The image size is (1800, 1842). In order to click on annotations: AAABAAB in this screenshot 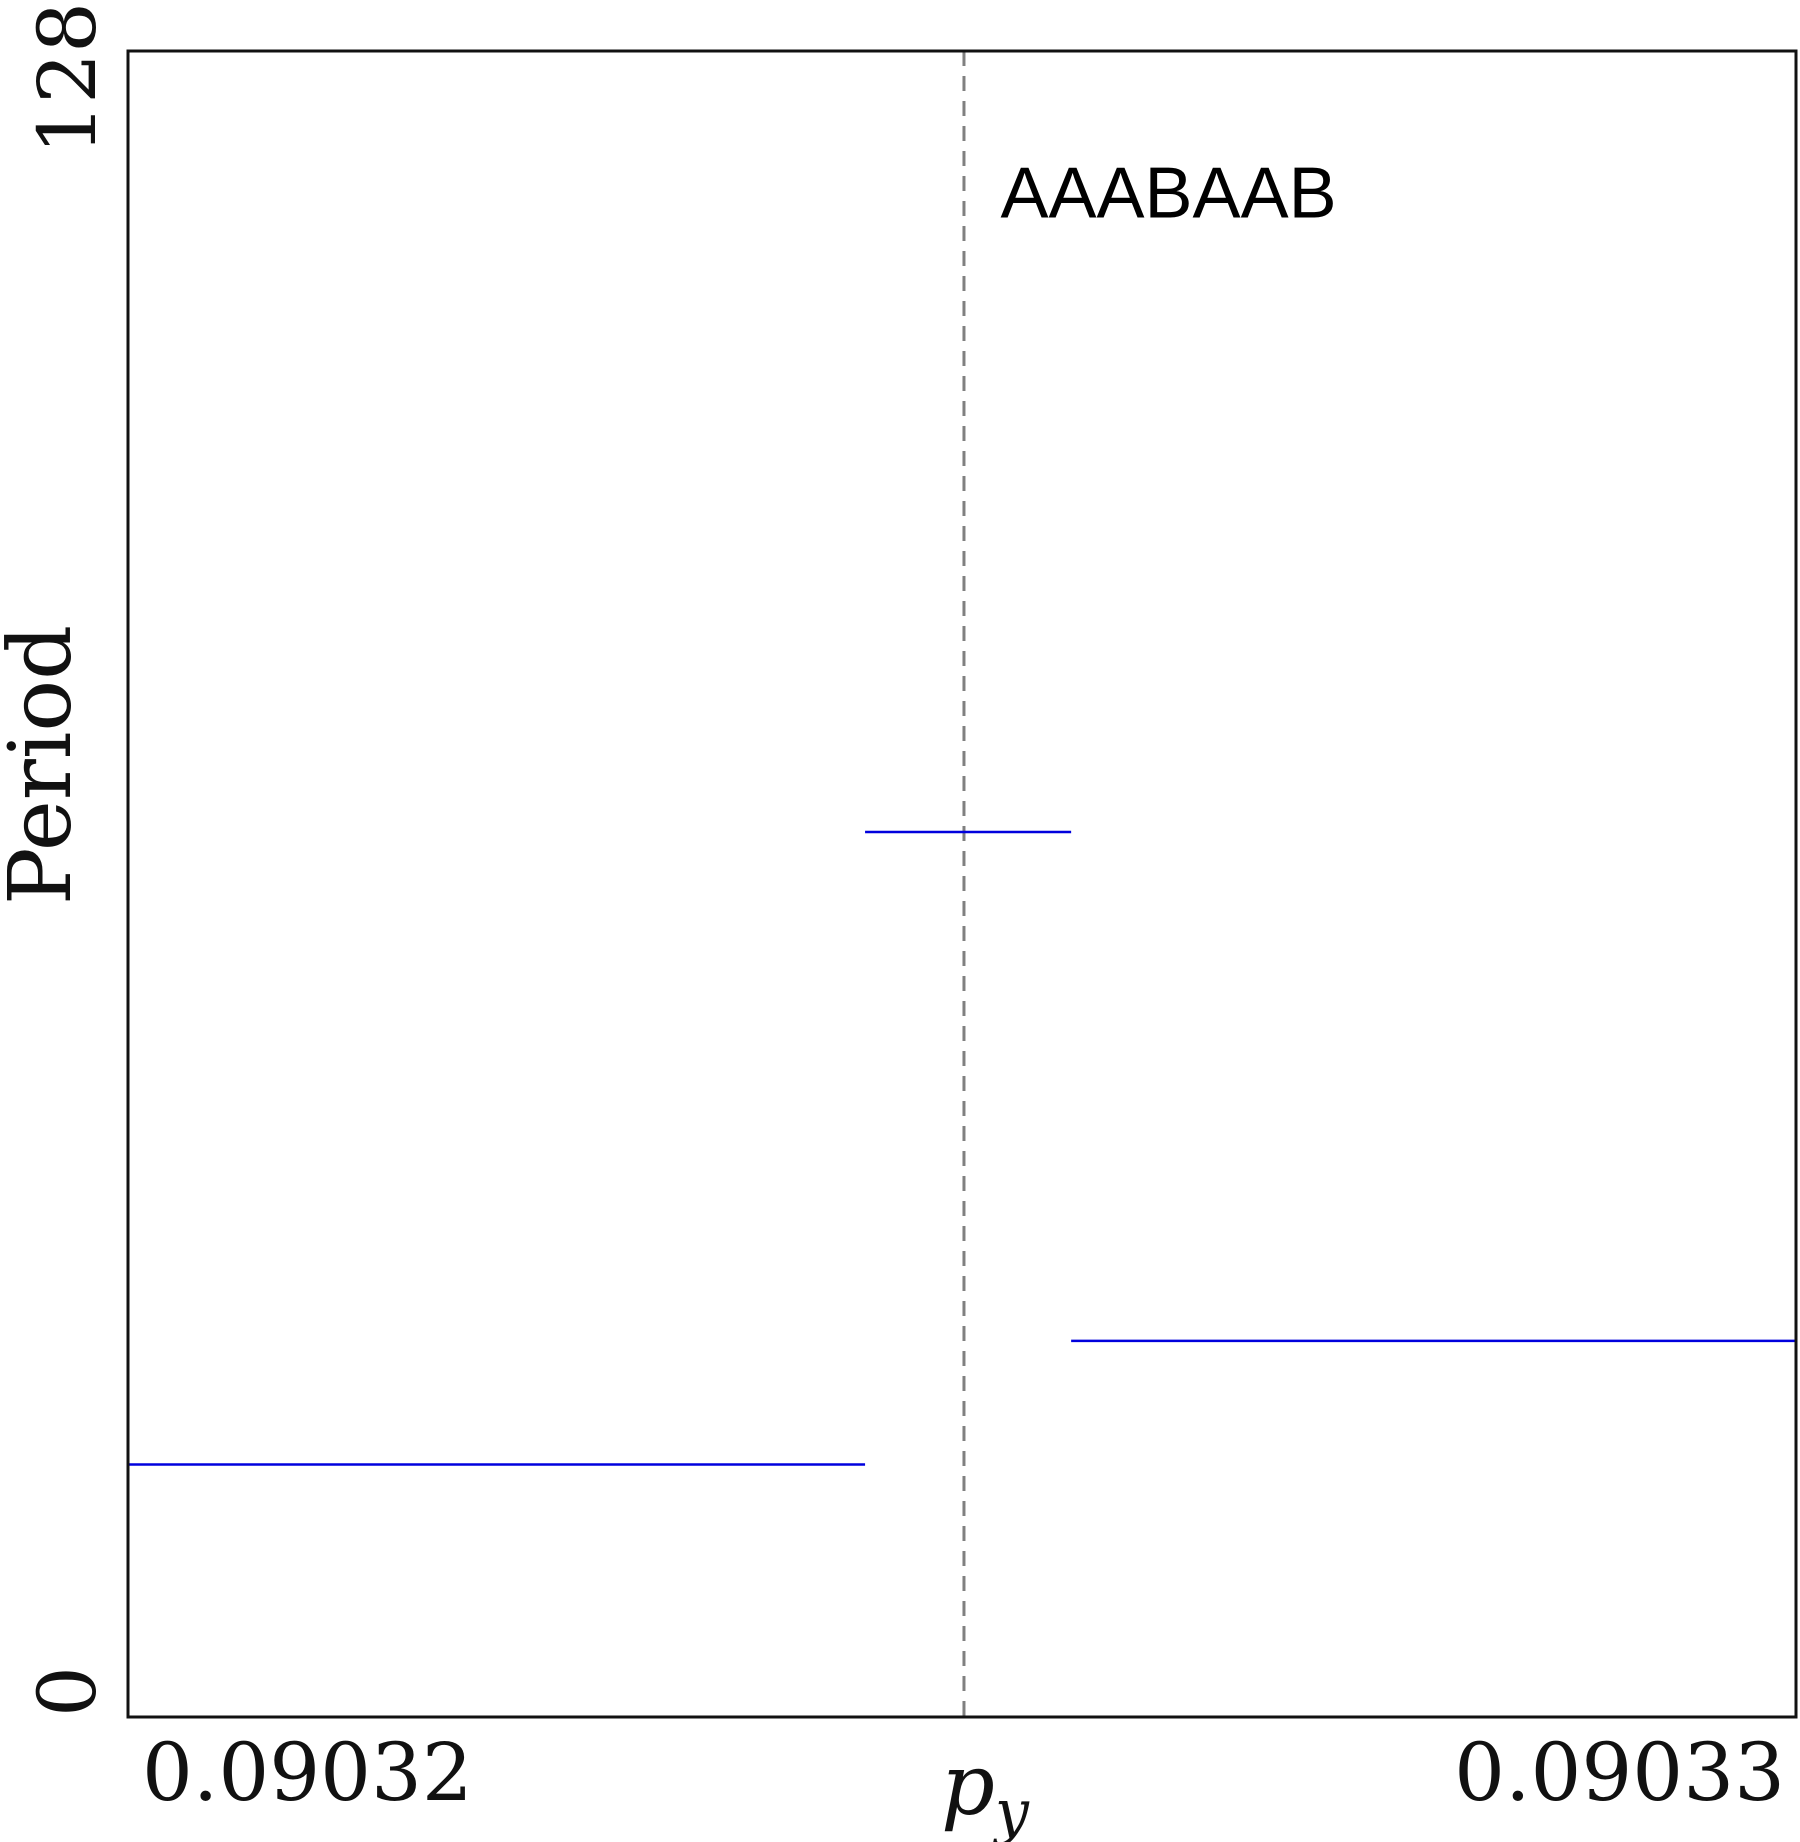, I will do `click(1168, 194)`.